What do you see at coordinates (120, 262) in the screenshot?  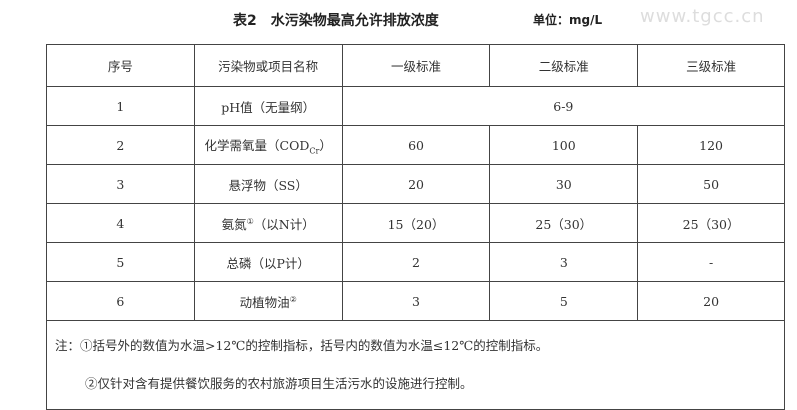 I see `row-number: 5` at bounding box center [120, 262].